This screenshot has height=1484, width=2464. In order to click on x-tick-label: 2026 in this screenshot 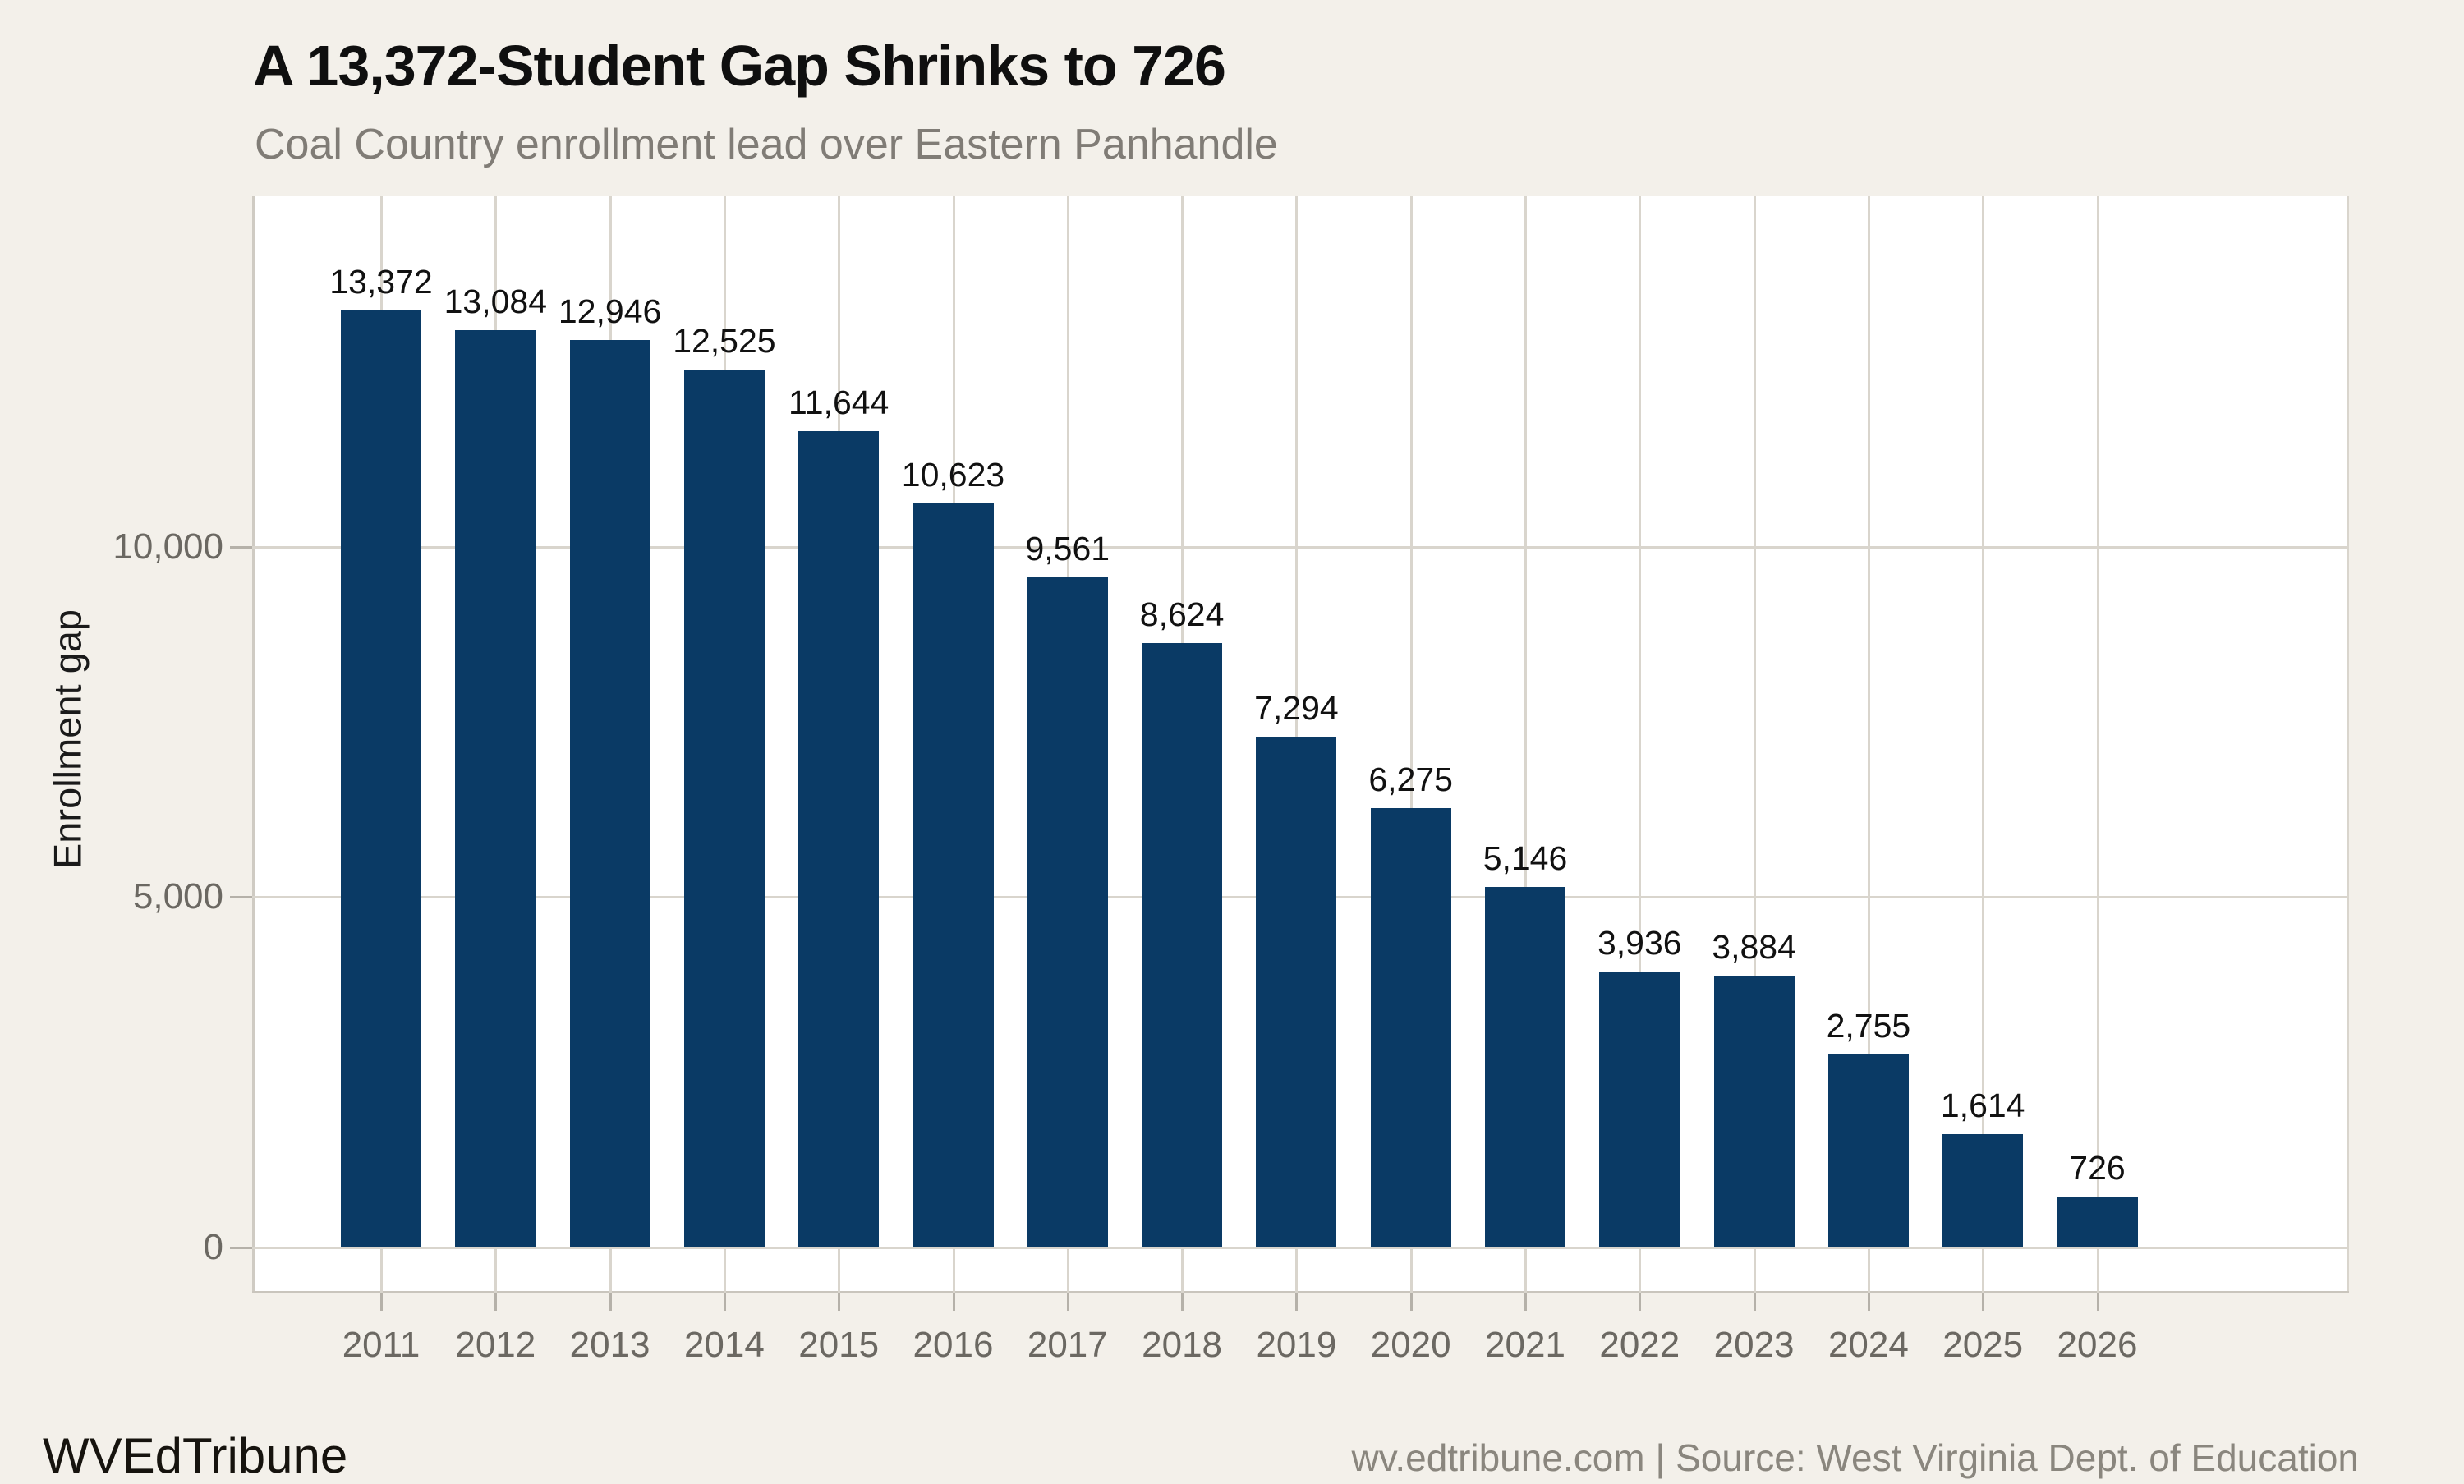, I will do `click(2097, 1345)`.